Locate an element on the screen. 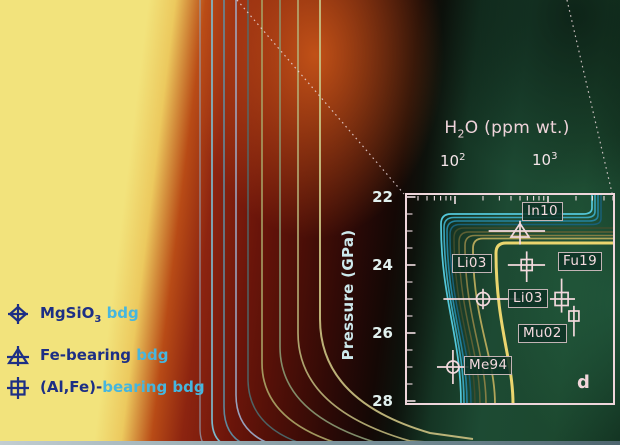 The width and height of the screenshot is (620, 445). legend-item-label: MgSiO3 bdg is located at coordinates (89, 314).